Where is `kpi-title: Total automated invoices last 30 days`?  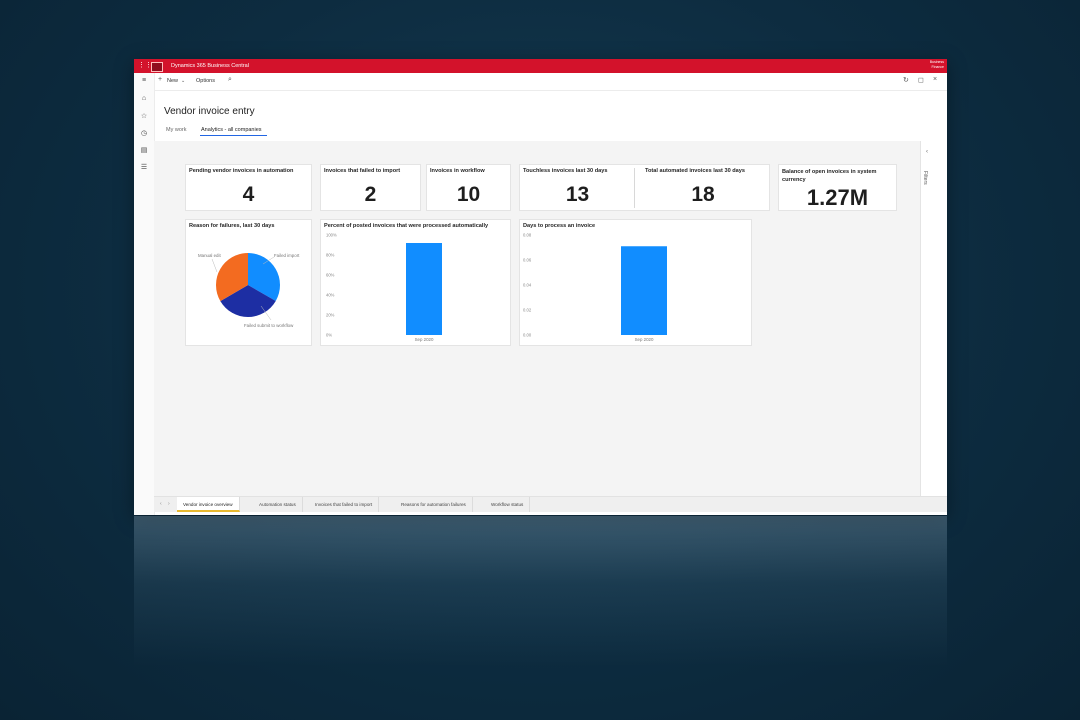
kpi-title: Total automated invoices last 30 days is located at coordinates (695, 171).